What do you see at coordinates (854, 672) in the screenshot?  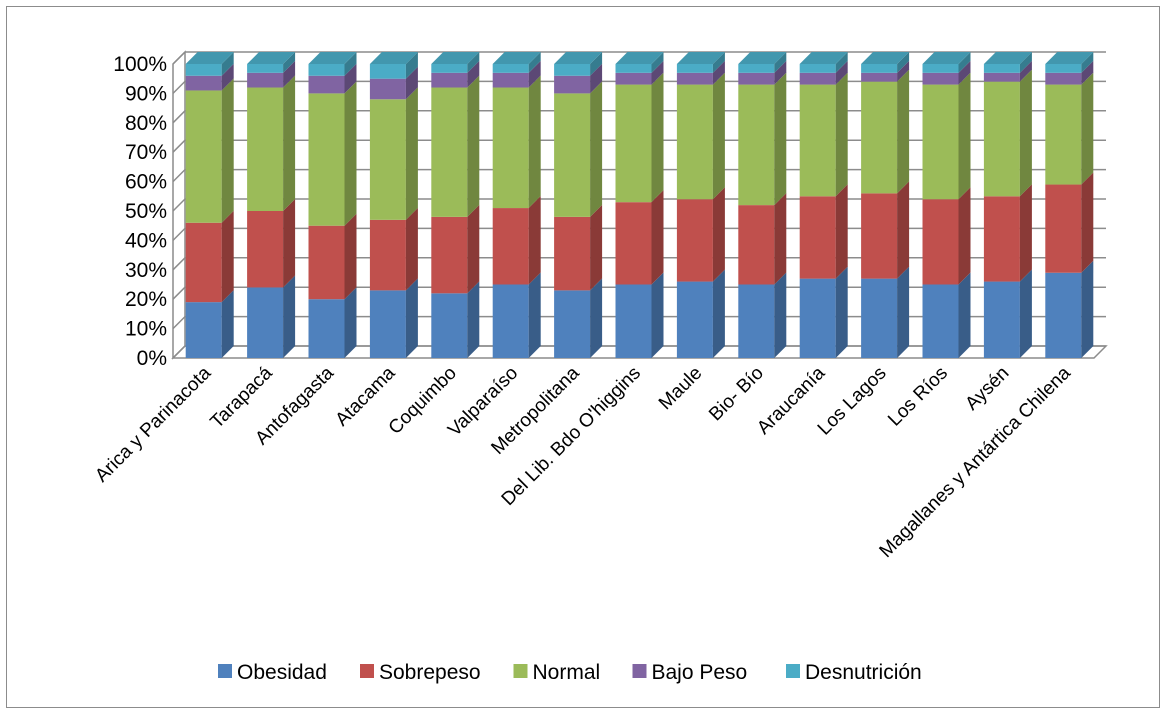 I see `legend-item: Desnutrición` at bounding box center [854, 672].